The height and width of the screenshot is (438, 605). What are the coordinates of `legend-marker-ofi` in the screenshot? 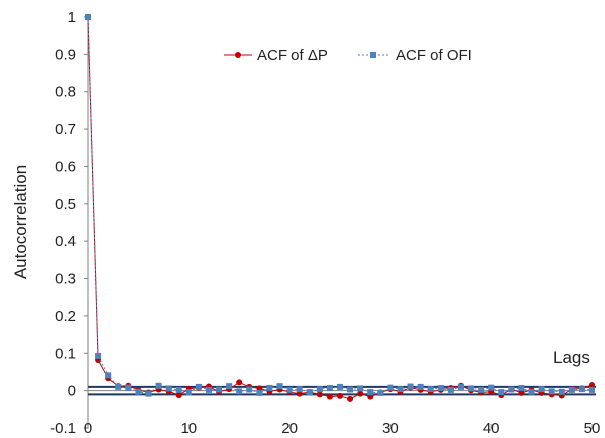 It's located at (373, 55).